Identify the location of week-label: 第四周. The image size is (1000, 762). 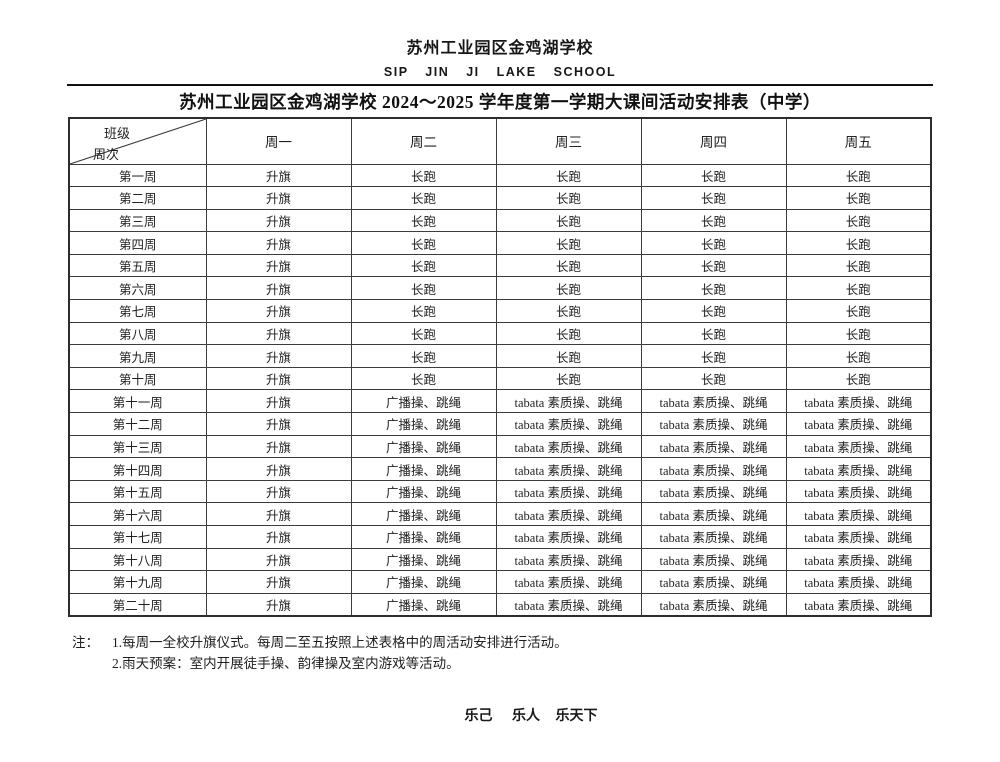
(137, 243).